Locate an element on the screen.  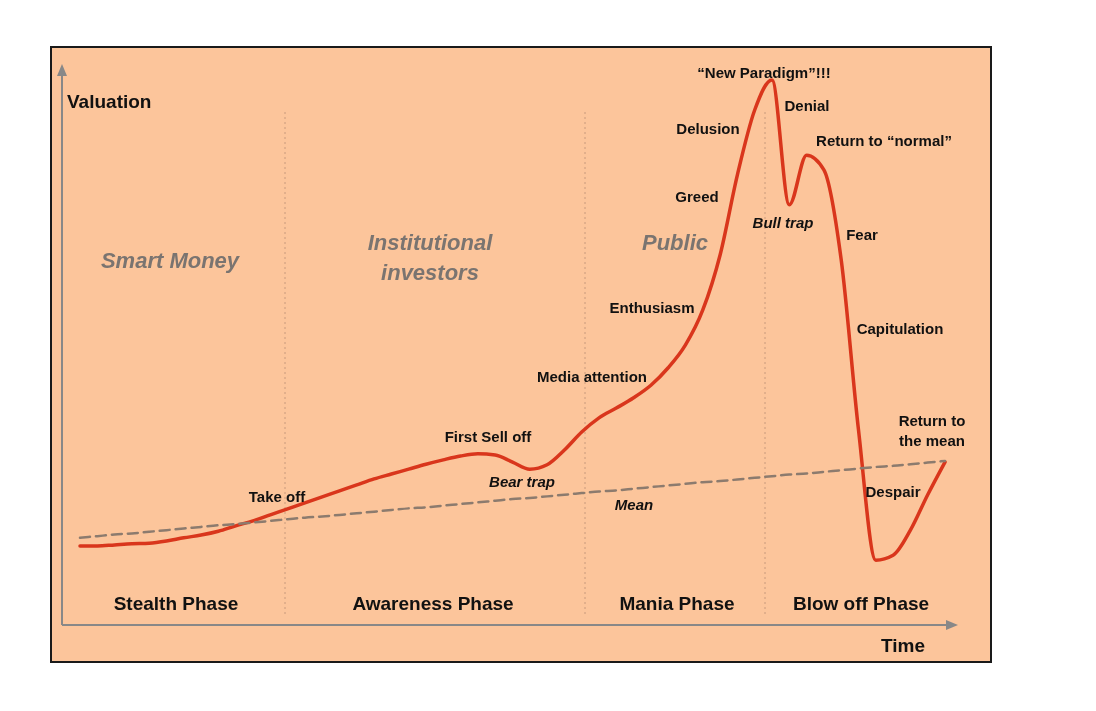
annotation: Take off is located at coordinates (277, 496).